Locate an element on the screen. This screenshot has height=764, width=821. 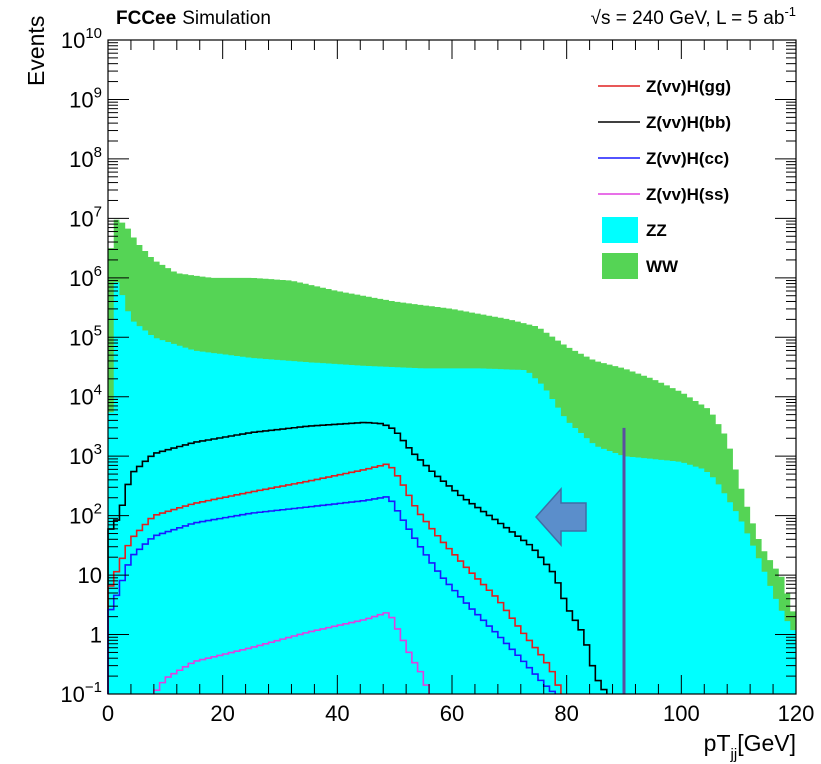
legend-label-1: Z(vv)H(bb) is located at coordinates (688, 122).